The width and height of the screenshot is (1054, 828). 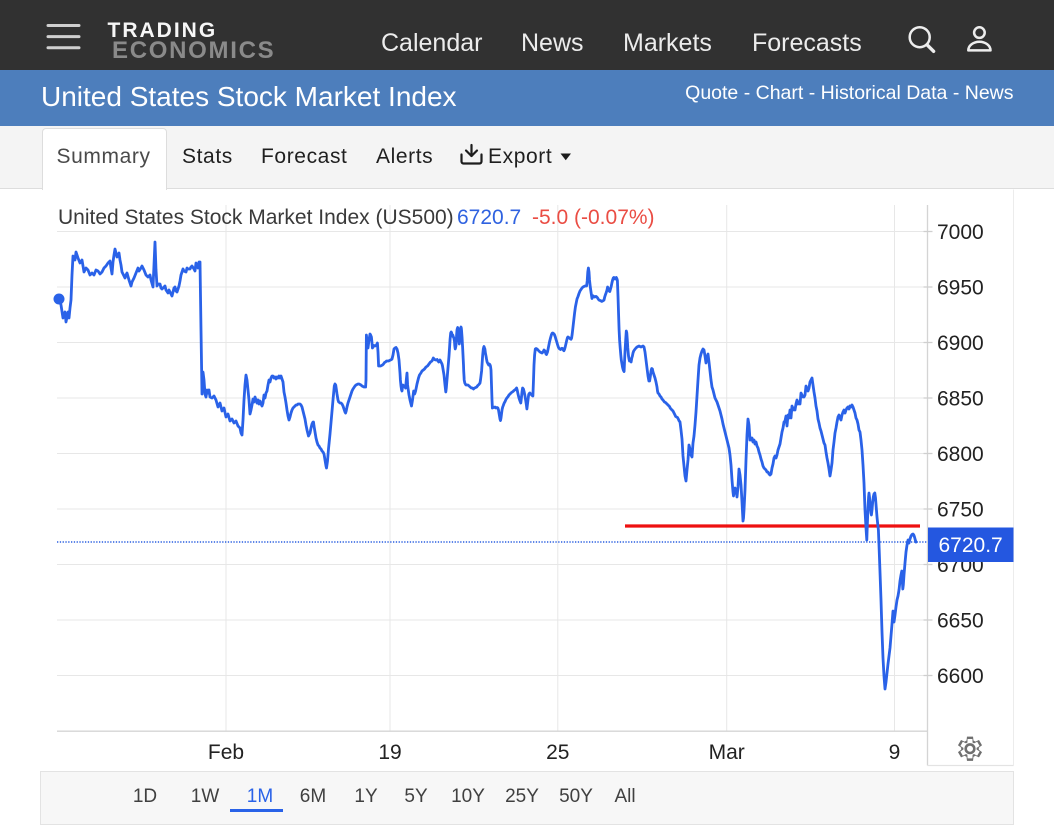 I want to click on svg-text: 6800, so click(x=960, y=454).